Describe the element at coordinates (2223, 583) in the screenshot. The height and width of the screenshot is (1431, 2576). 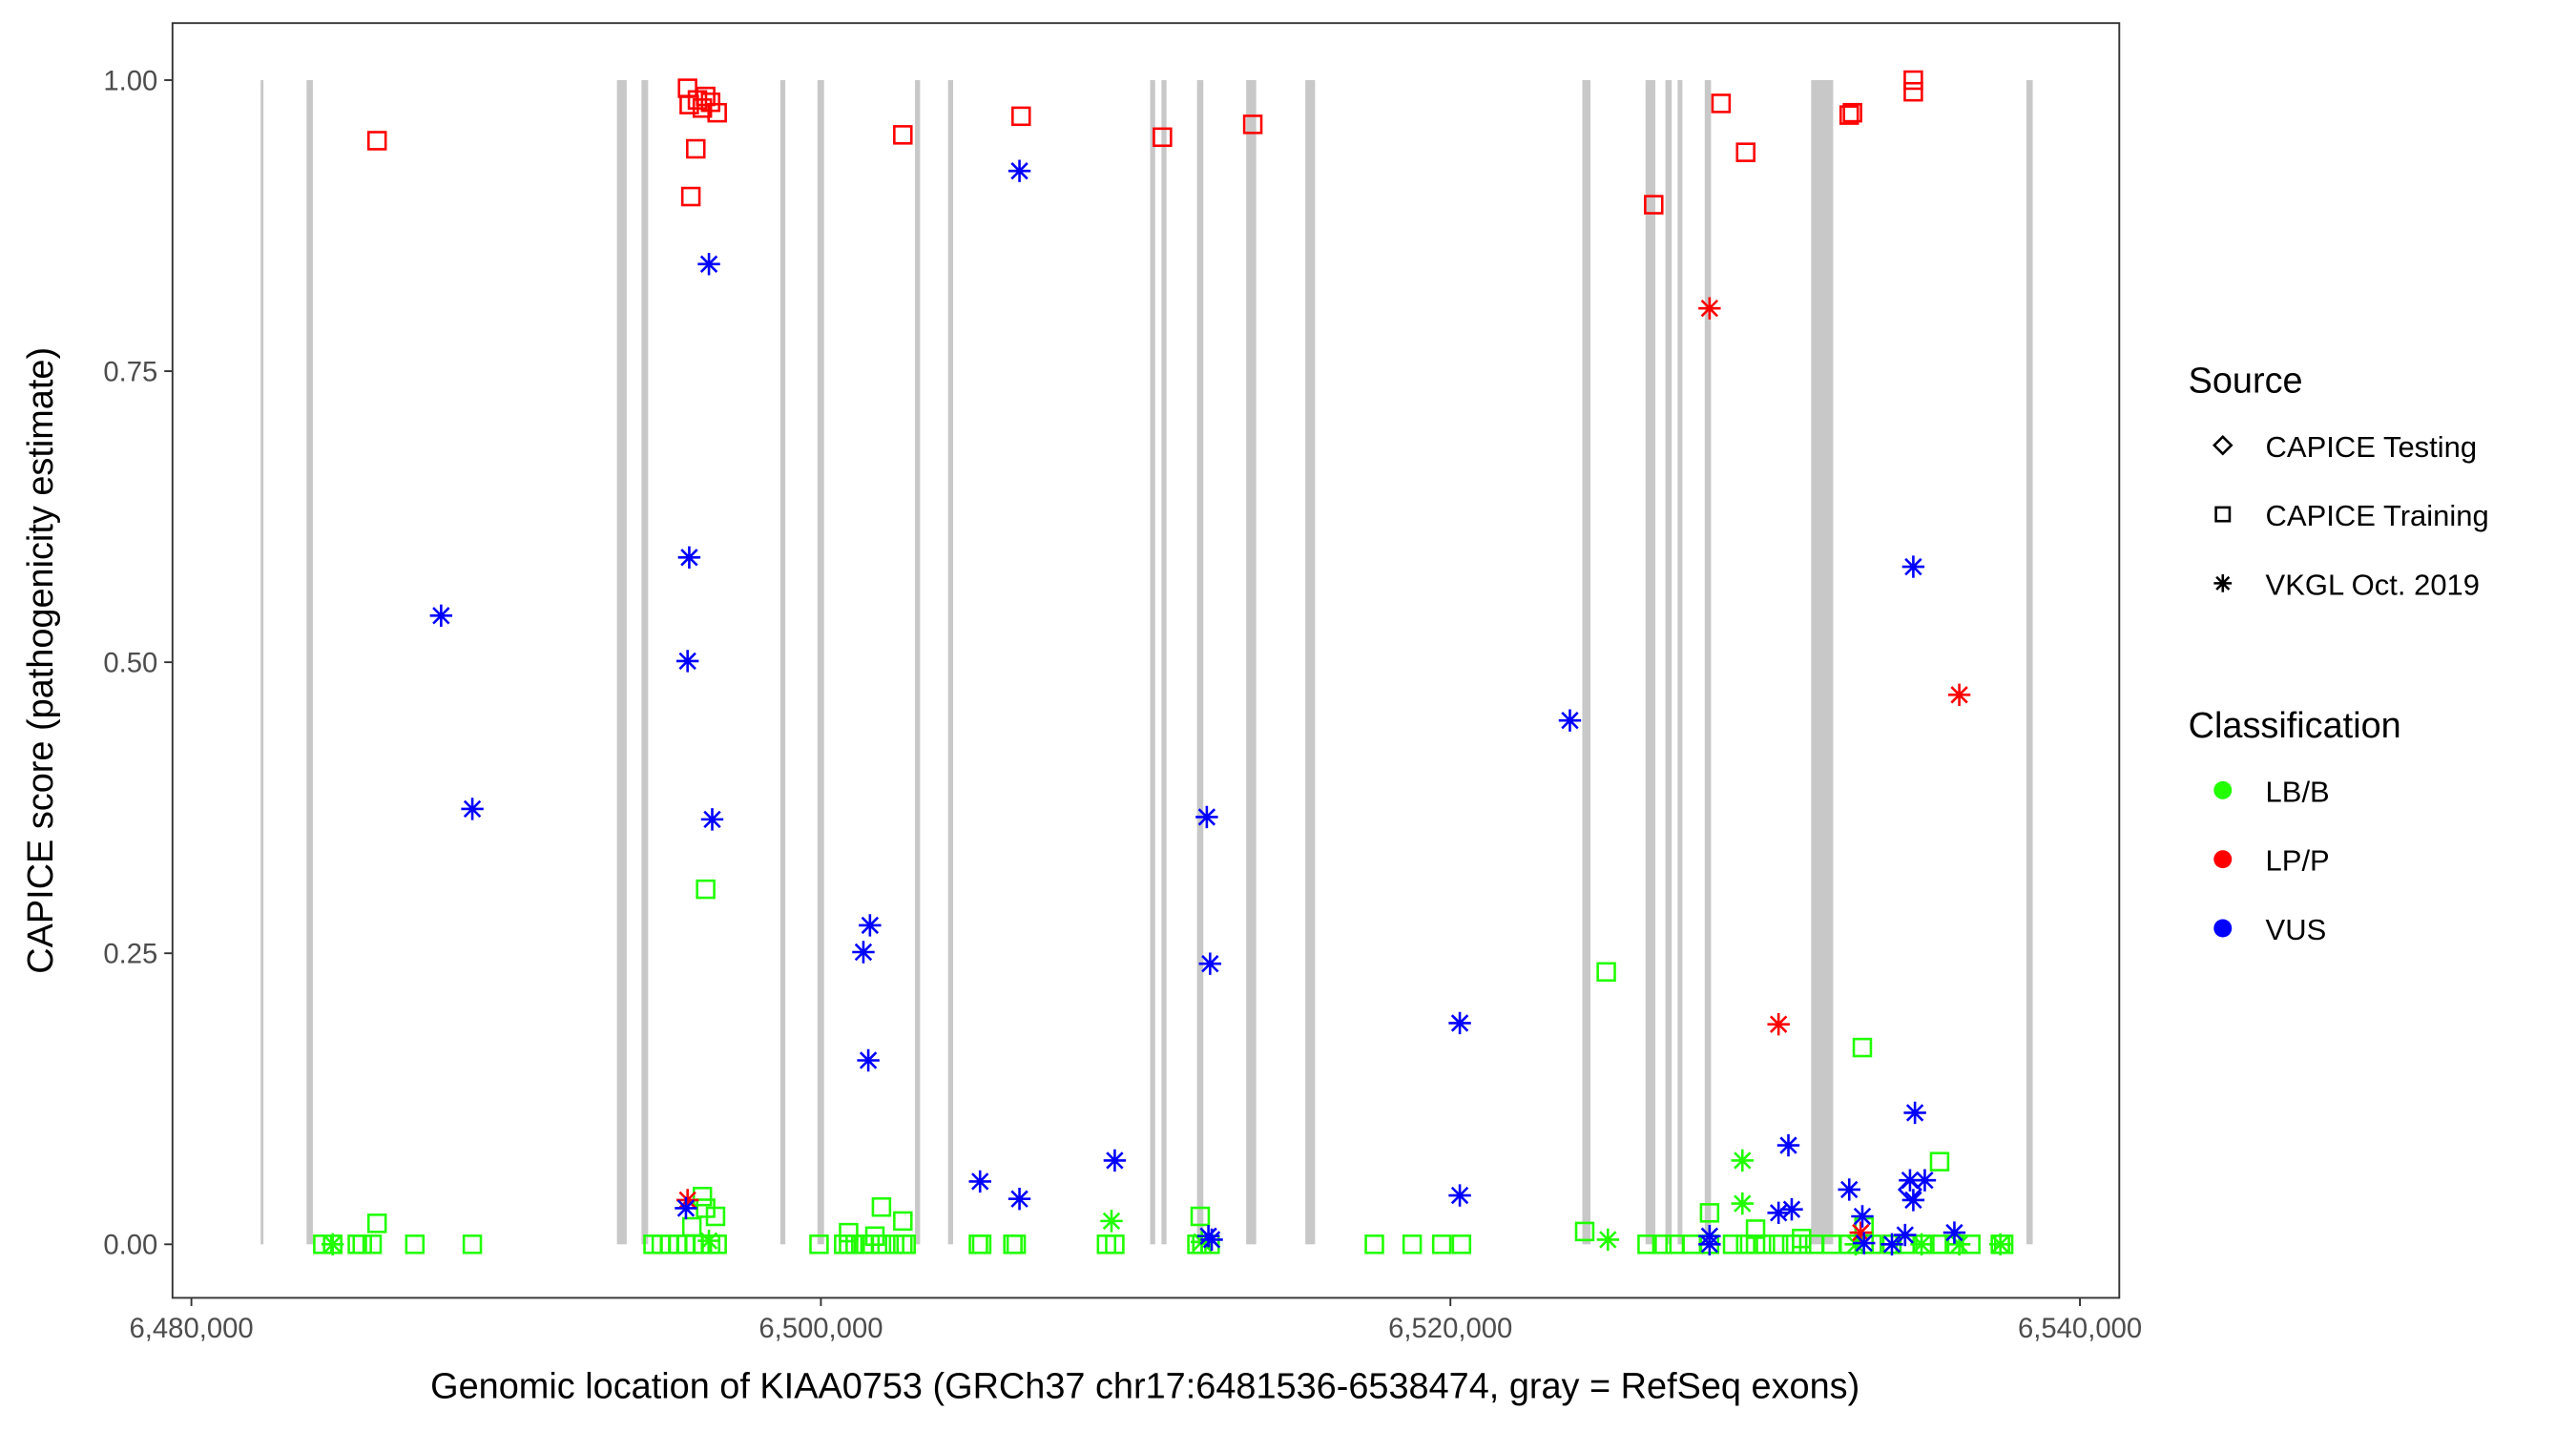
I see `asterisk-icon` at that location.